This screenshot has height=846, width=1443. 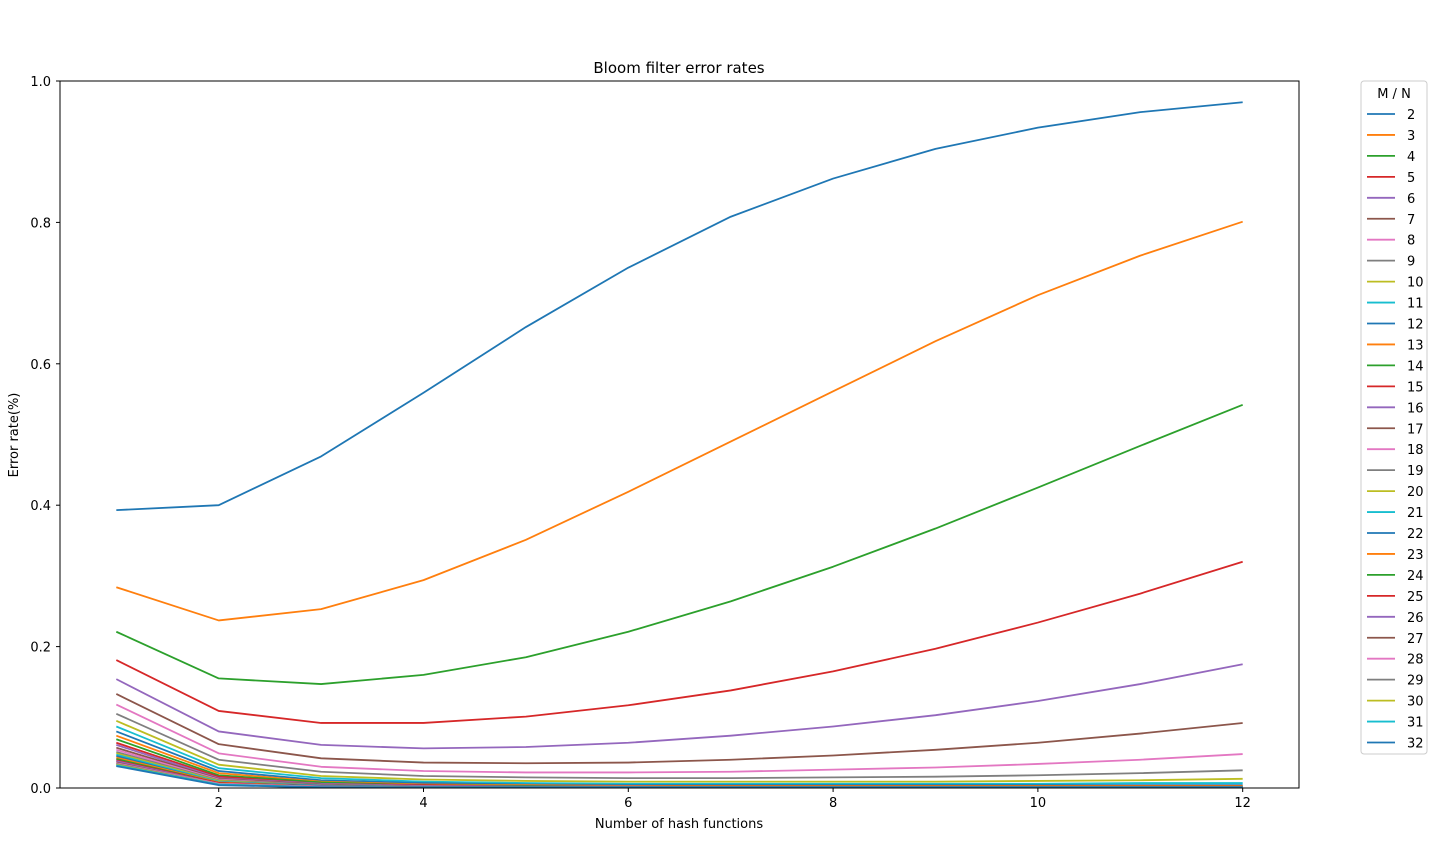 What do you see at coordinates (1415, 639) in the screenshot?
I see `legend-label: 27` at bounding box center [1415, 639].